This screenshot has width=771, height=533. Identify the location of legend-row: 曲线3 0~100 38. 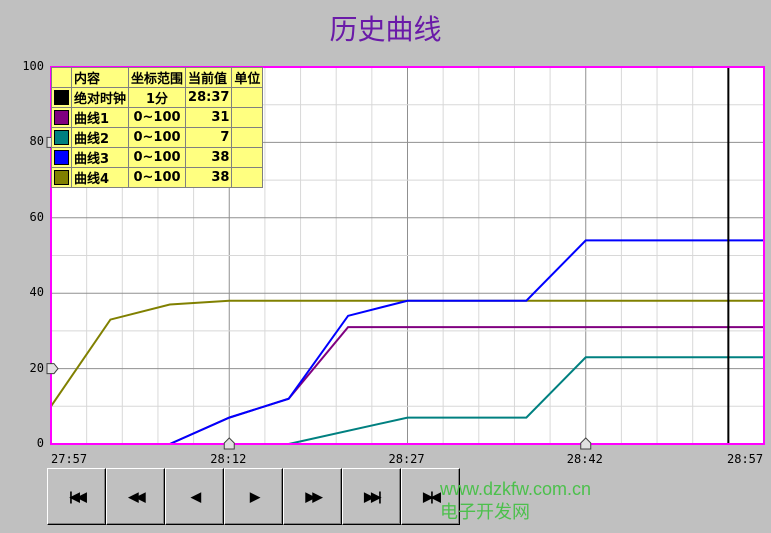
(157, 157).